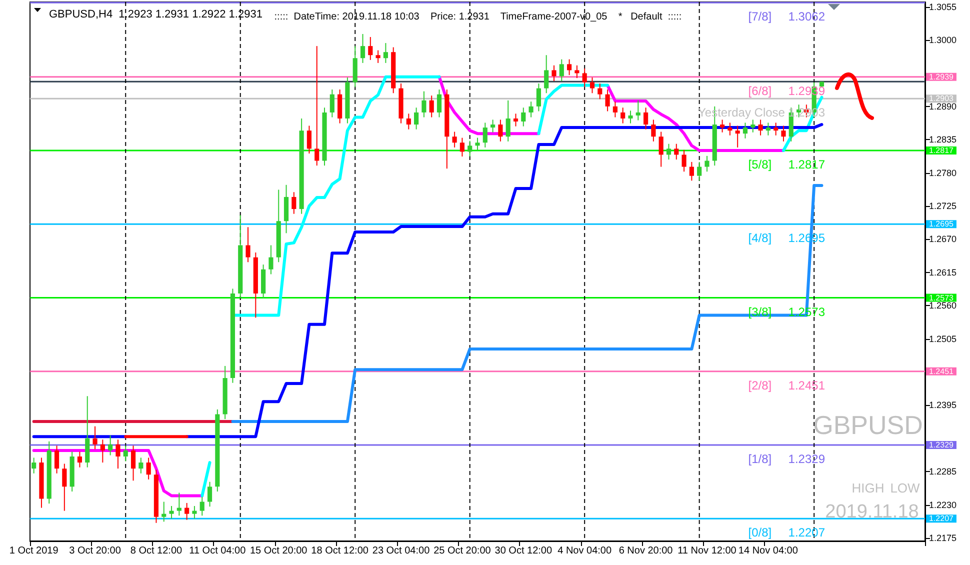 Image resolution: width=970 pixels, height=565 pixels. What do you see at coordinates (943, 206) in the screenshot?
I see `y-tick-label: 1.2725` at bounding box center [943, 206].